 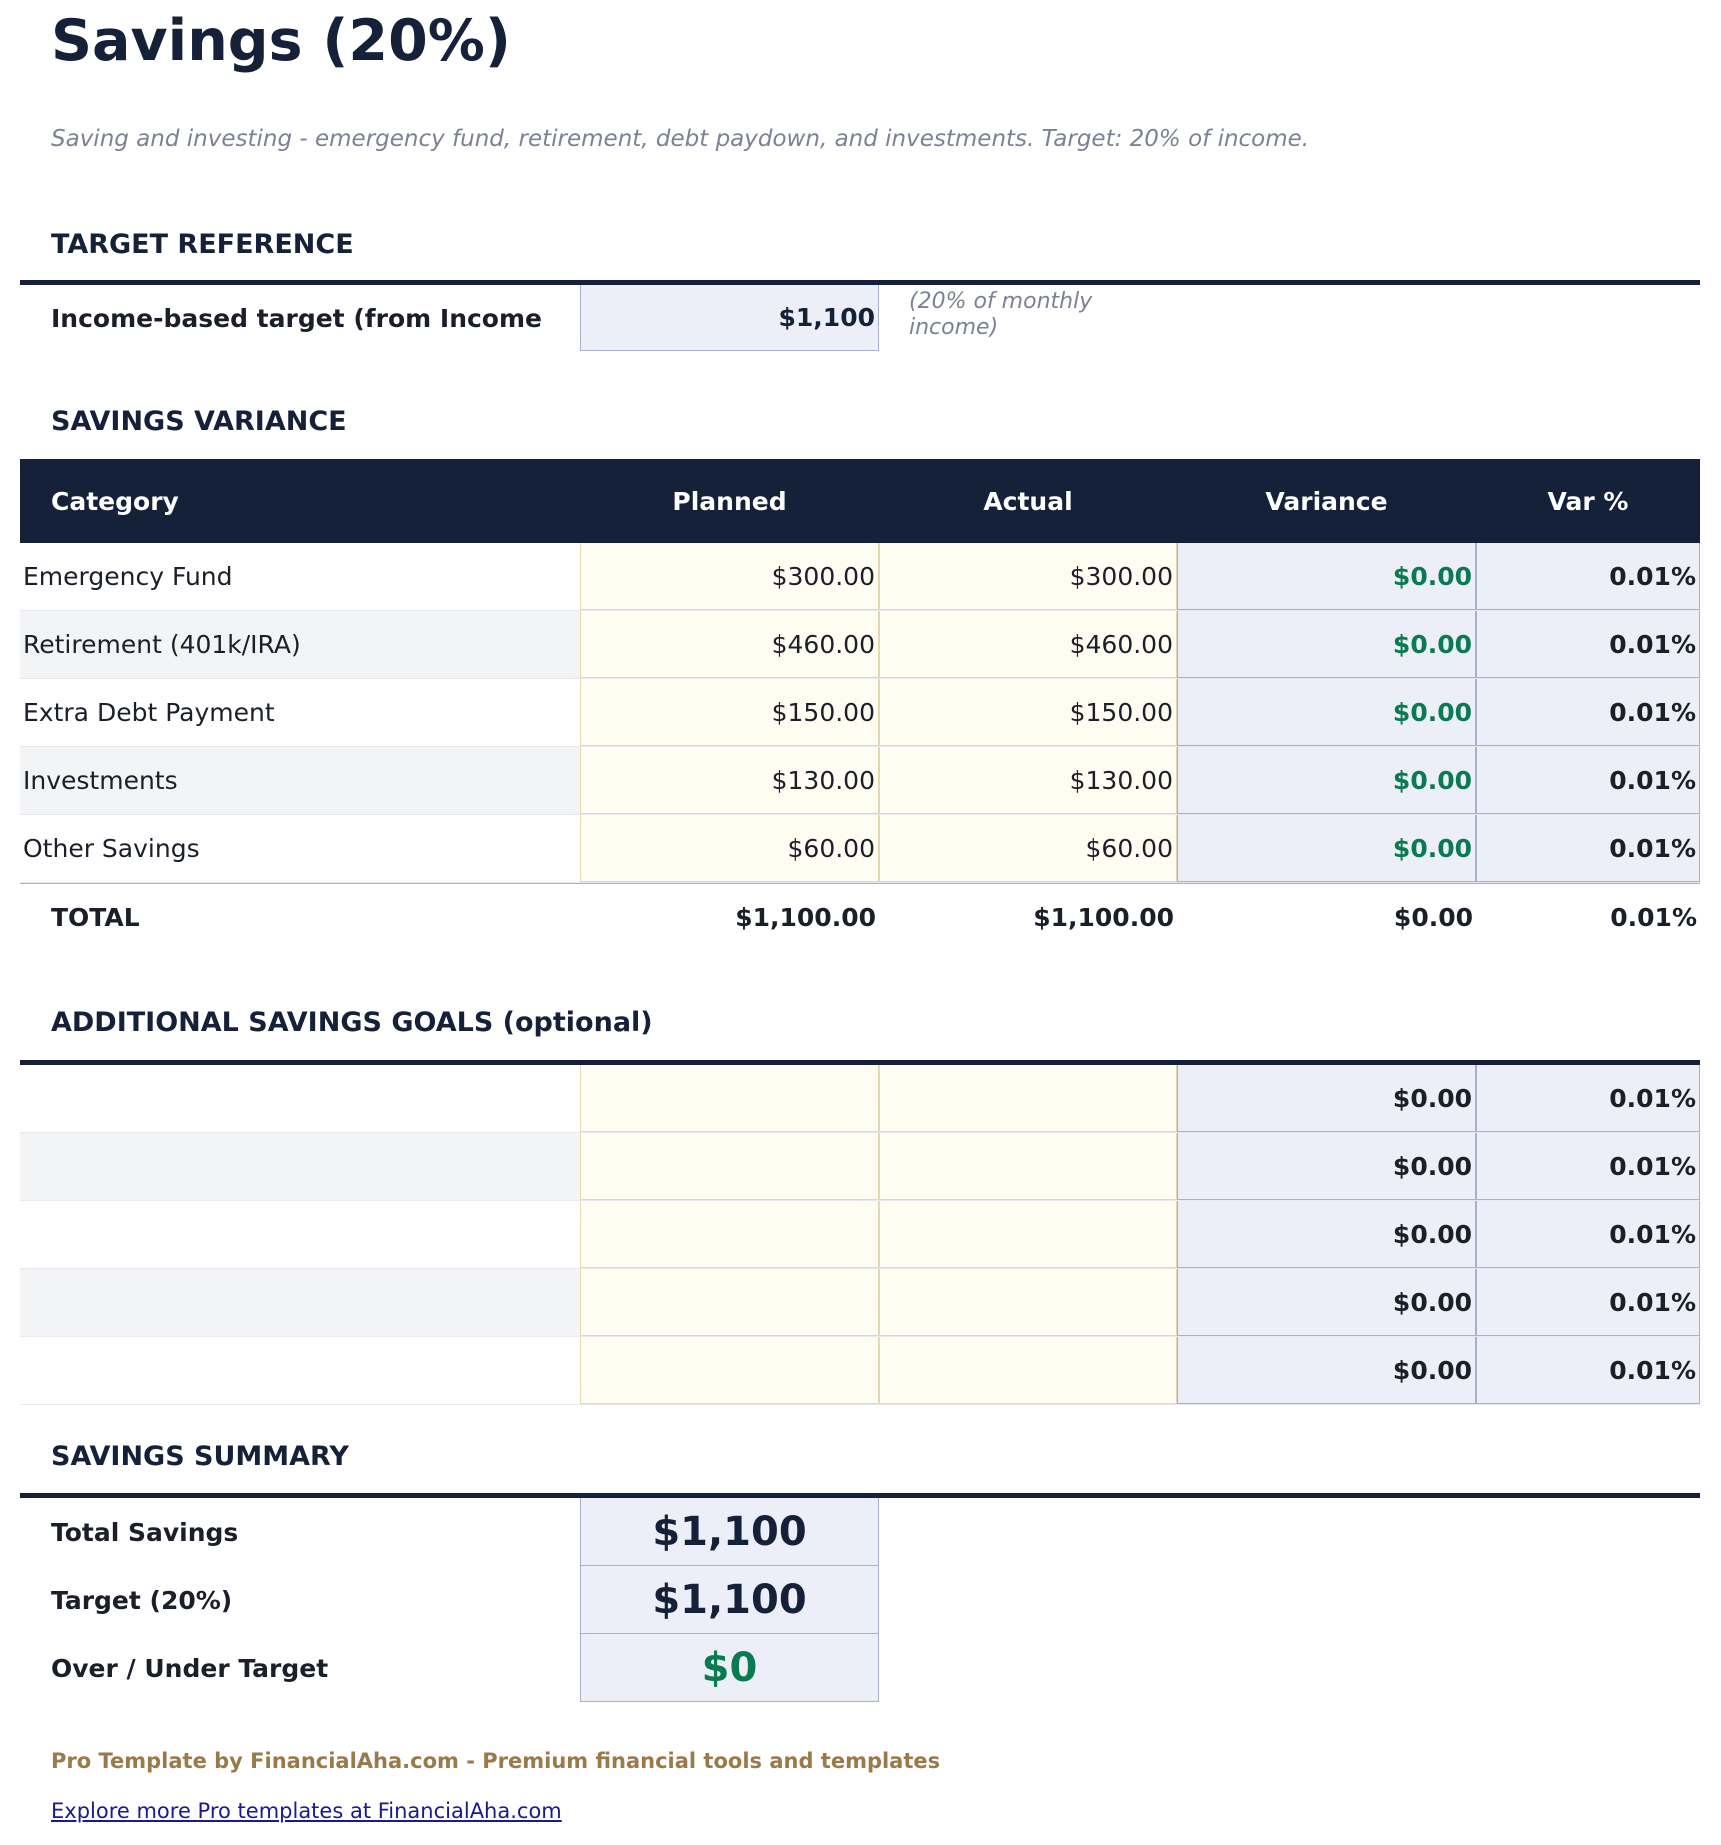 I want to click on planned-cell: $60.00, so click(x=729, y=848).